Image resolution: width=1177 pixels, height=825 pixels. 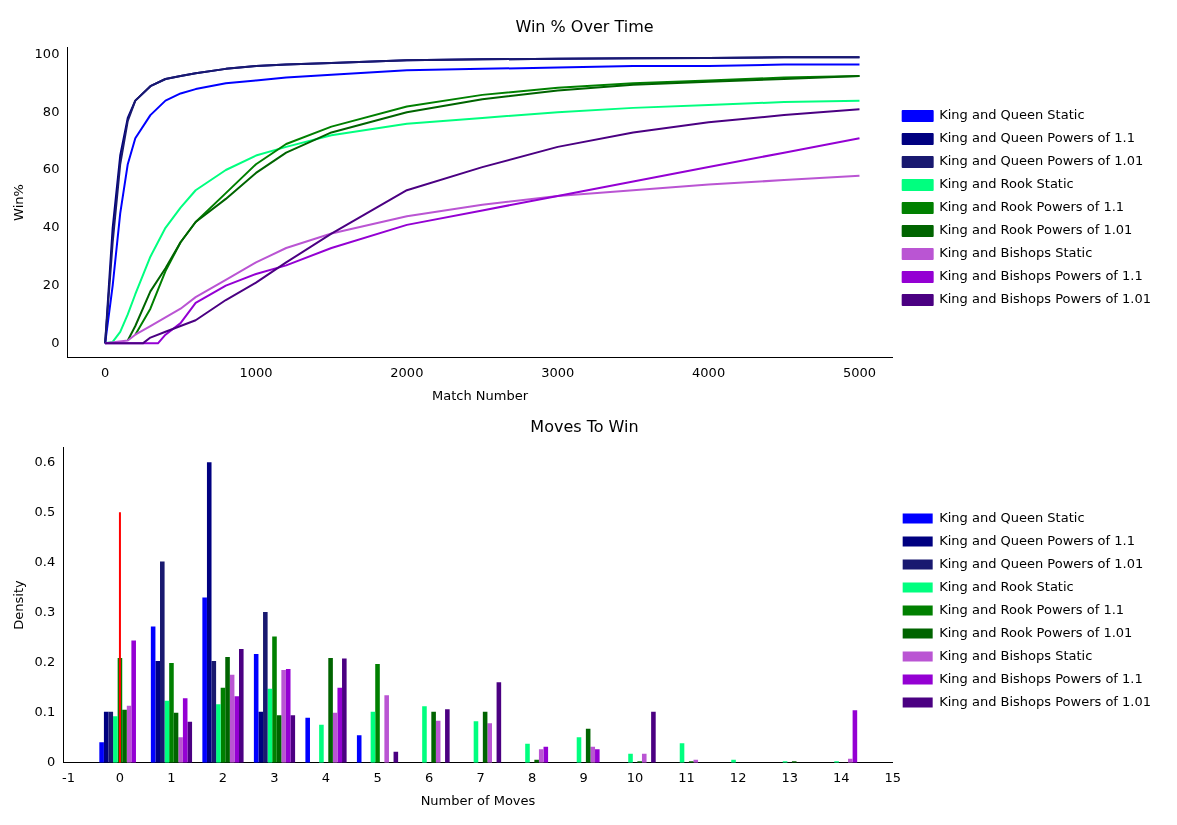 I want to click on x-tick-label: 15, so click(x=892, y=777).